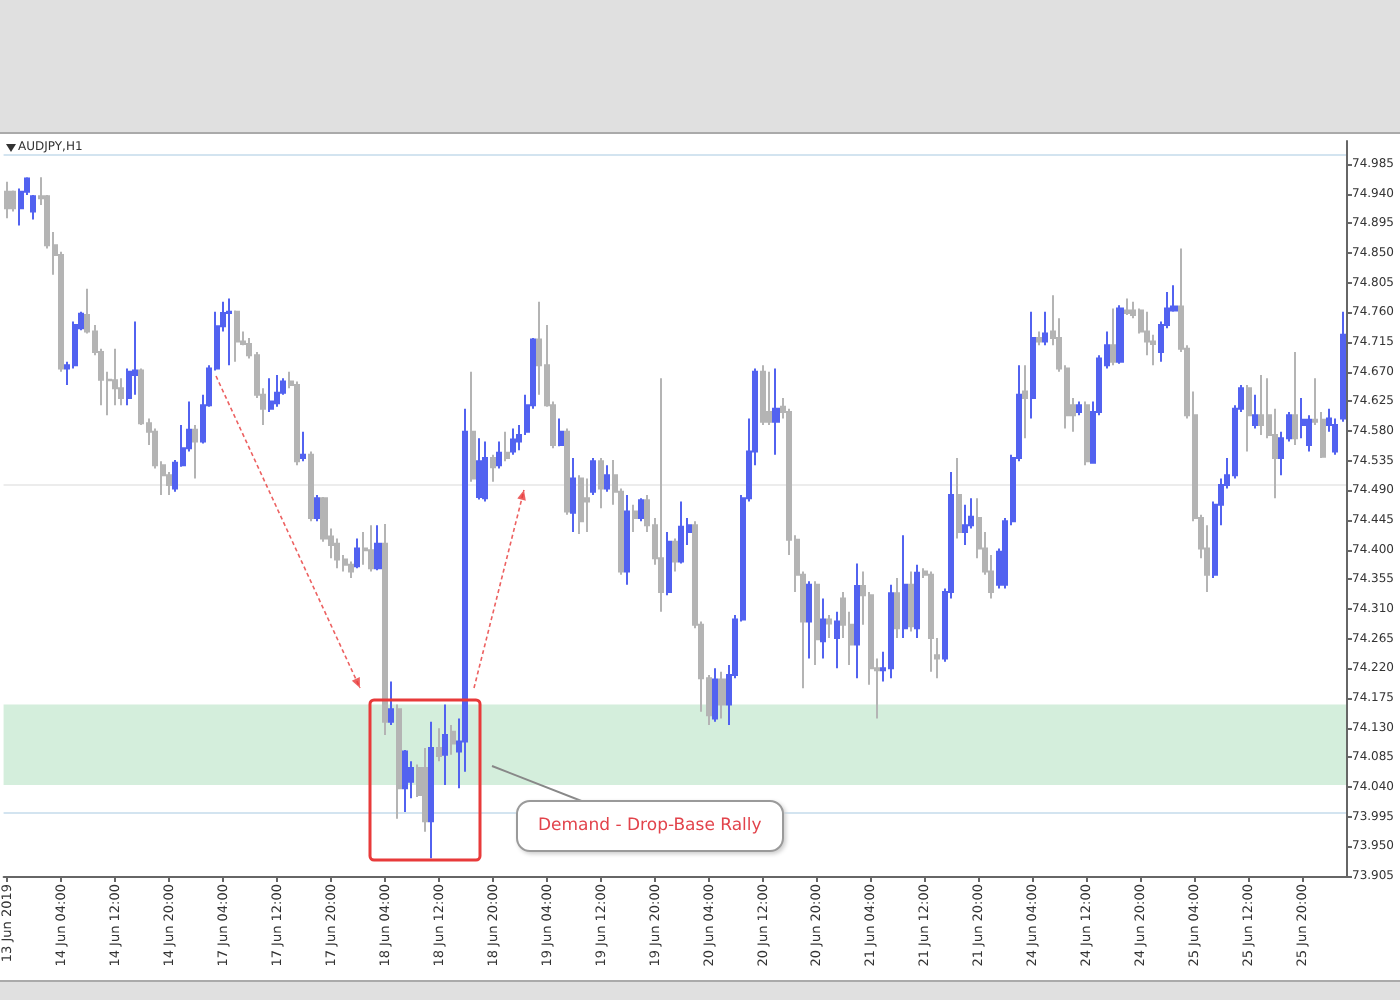 Image resolution: width=1400 pixels, height=1000 pixels. Describe the element at coordinates (650, 826) in the screenshot. I see `annotation: Demand - Drop-Base Rally` at that location.